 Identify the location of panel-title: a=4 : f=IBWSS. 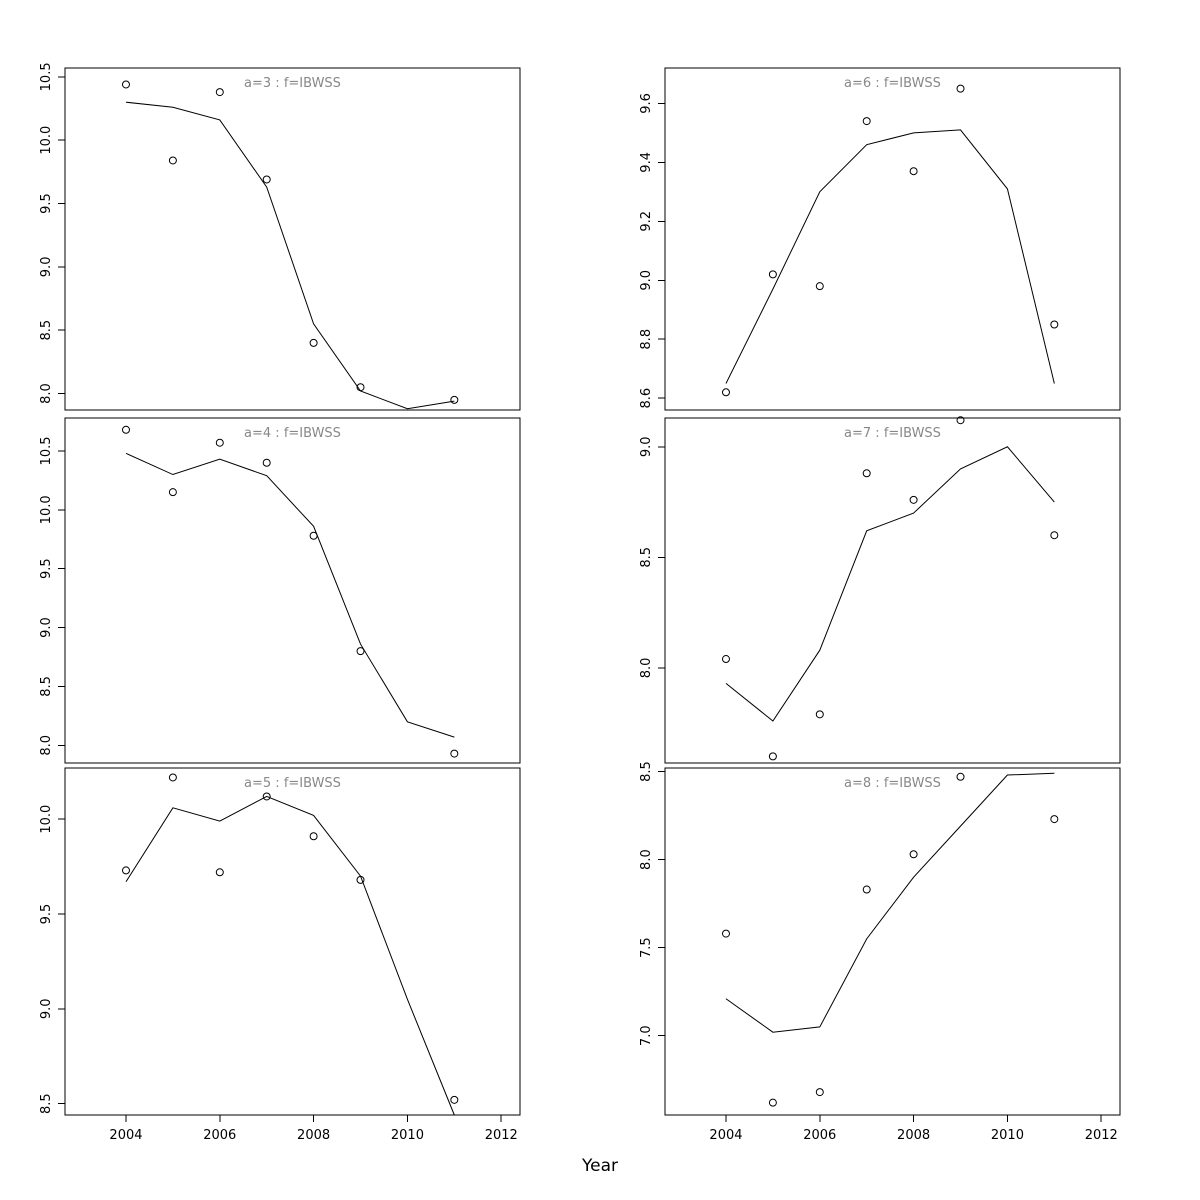
(292, 433).